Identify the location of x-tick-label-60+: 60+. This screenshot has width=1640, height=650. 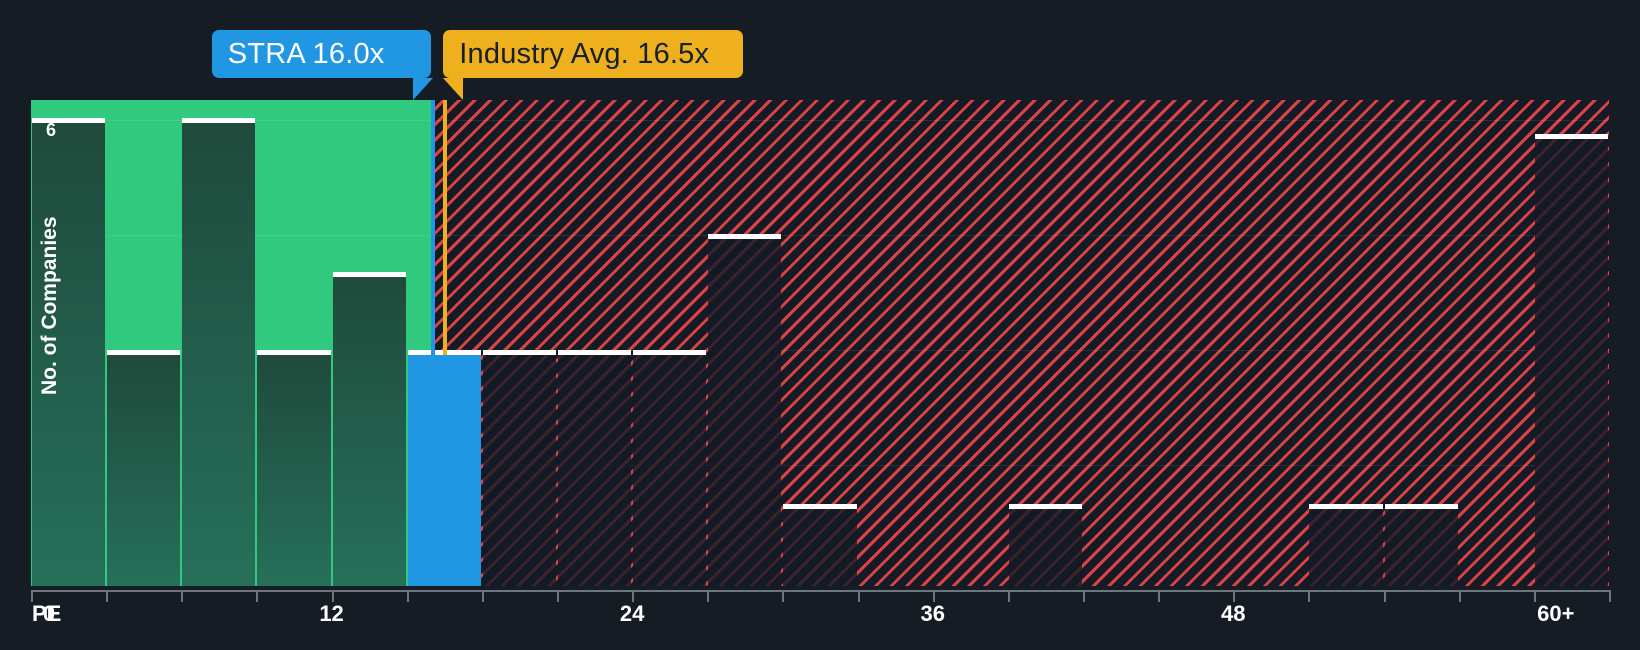
(1556, 613).